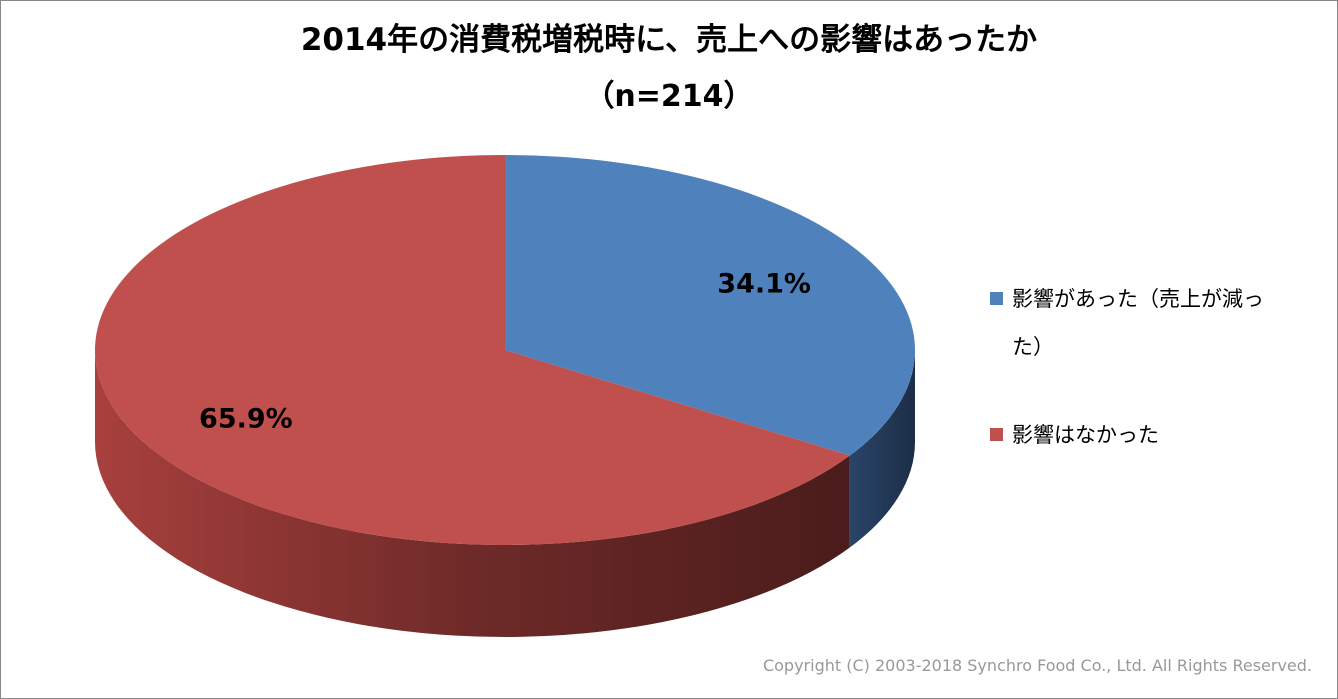 This screenshot has width=1338, height=699. What do you see at coordinates (764, 284) in the screenshot?
I see `data-label: 34.1%` at bounding box center [764, 284].